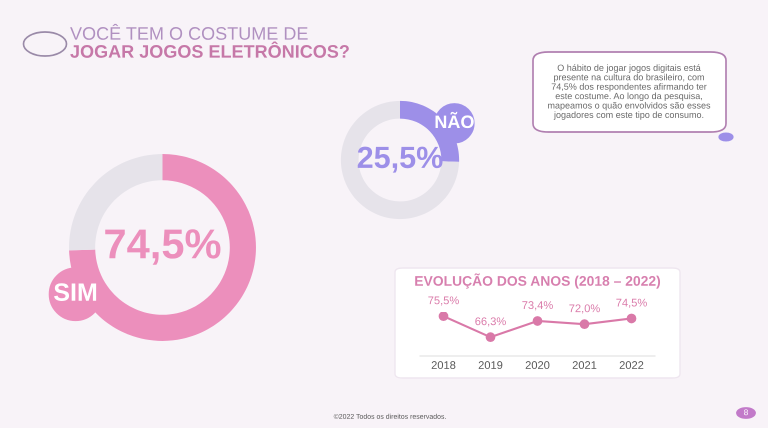  What do you see at coordinates (584, 365) in the screenshot?
I see `x-tick-label: 2021` at bounding box center [584, 365].